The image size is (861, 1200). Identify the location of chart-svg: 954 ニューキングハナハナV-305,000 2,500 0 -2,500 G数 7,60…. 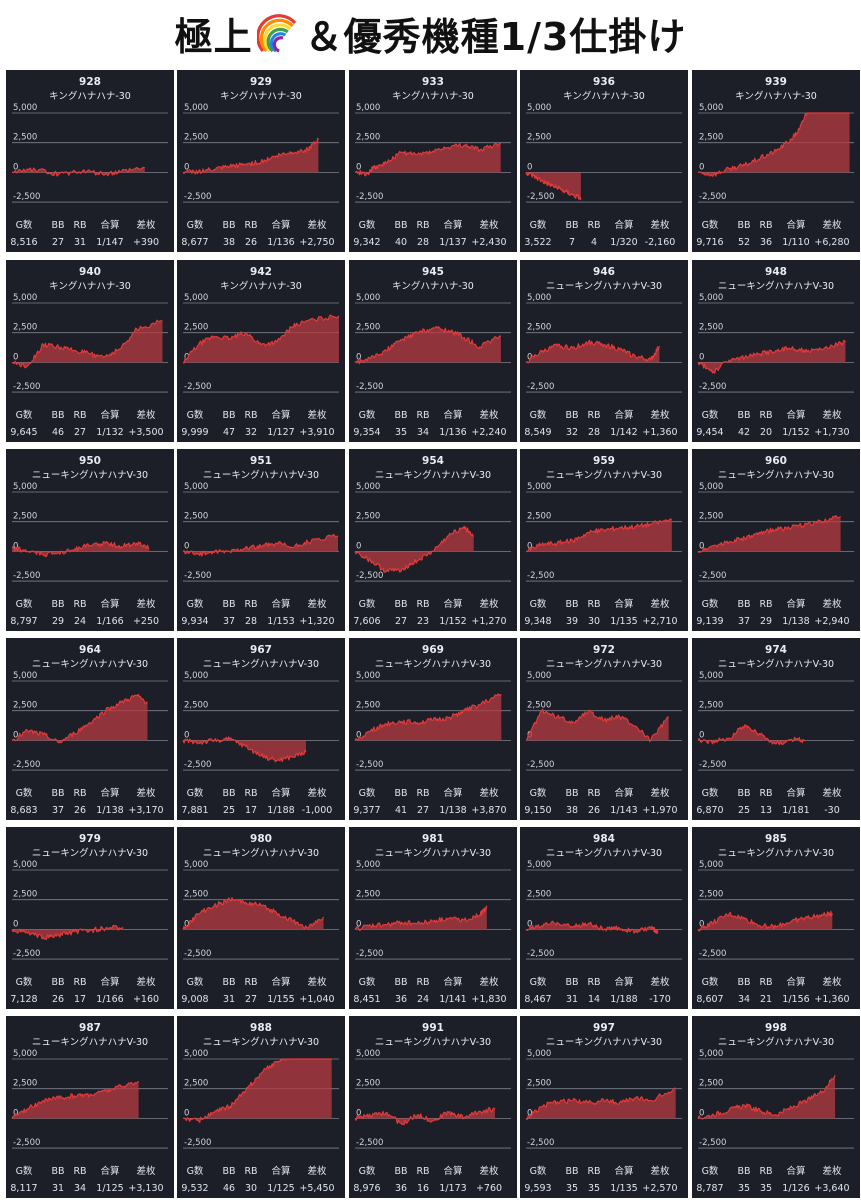
(432, 541).